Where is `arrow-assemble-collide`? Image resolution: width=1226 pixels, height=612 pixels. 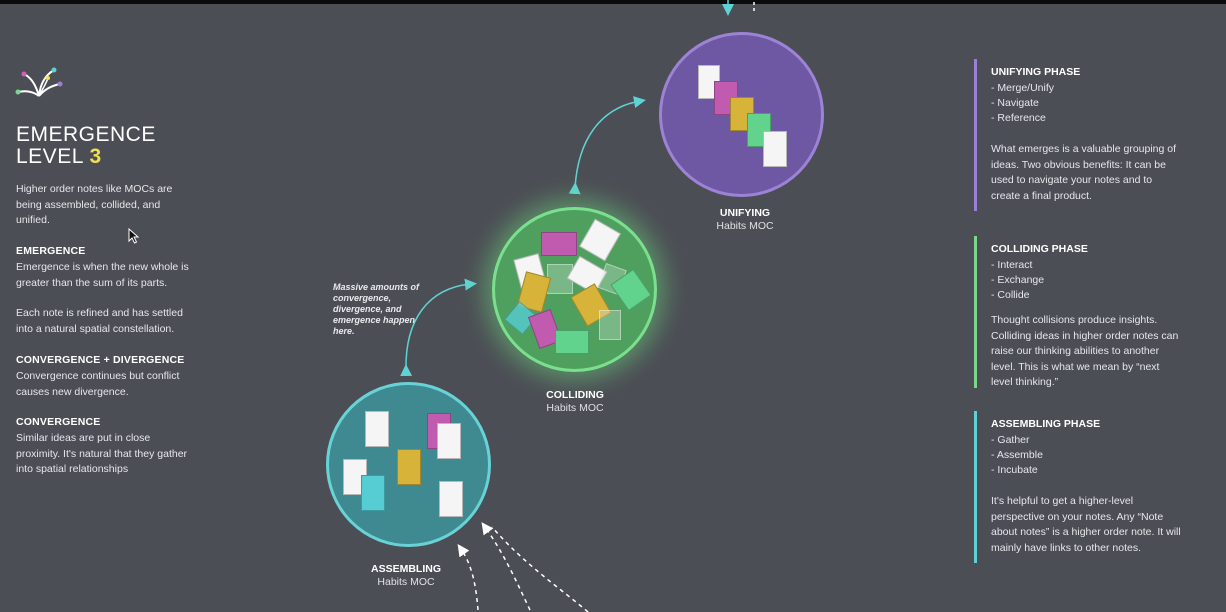 arrow-assemble-collide is located at coordinates (438, 327).